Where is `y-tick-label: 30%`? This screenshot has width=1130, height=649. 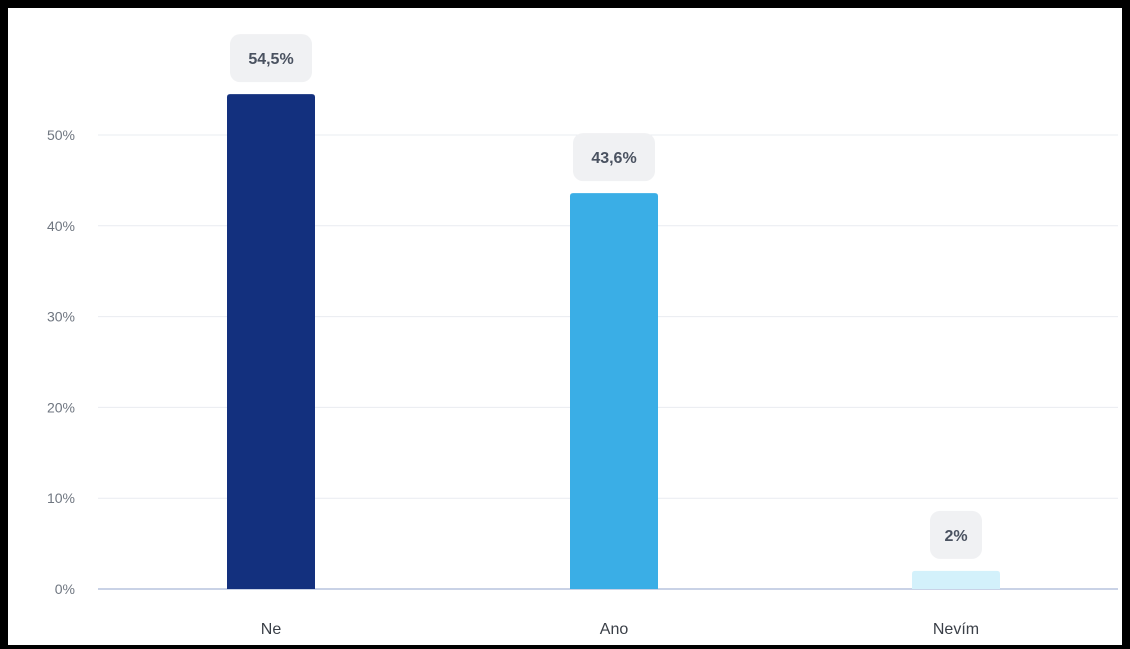
y-tick-label: 30% is located at coordinates (61, 317).